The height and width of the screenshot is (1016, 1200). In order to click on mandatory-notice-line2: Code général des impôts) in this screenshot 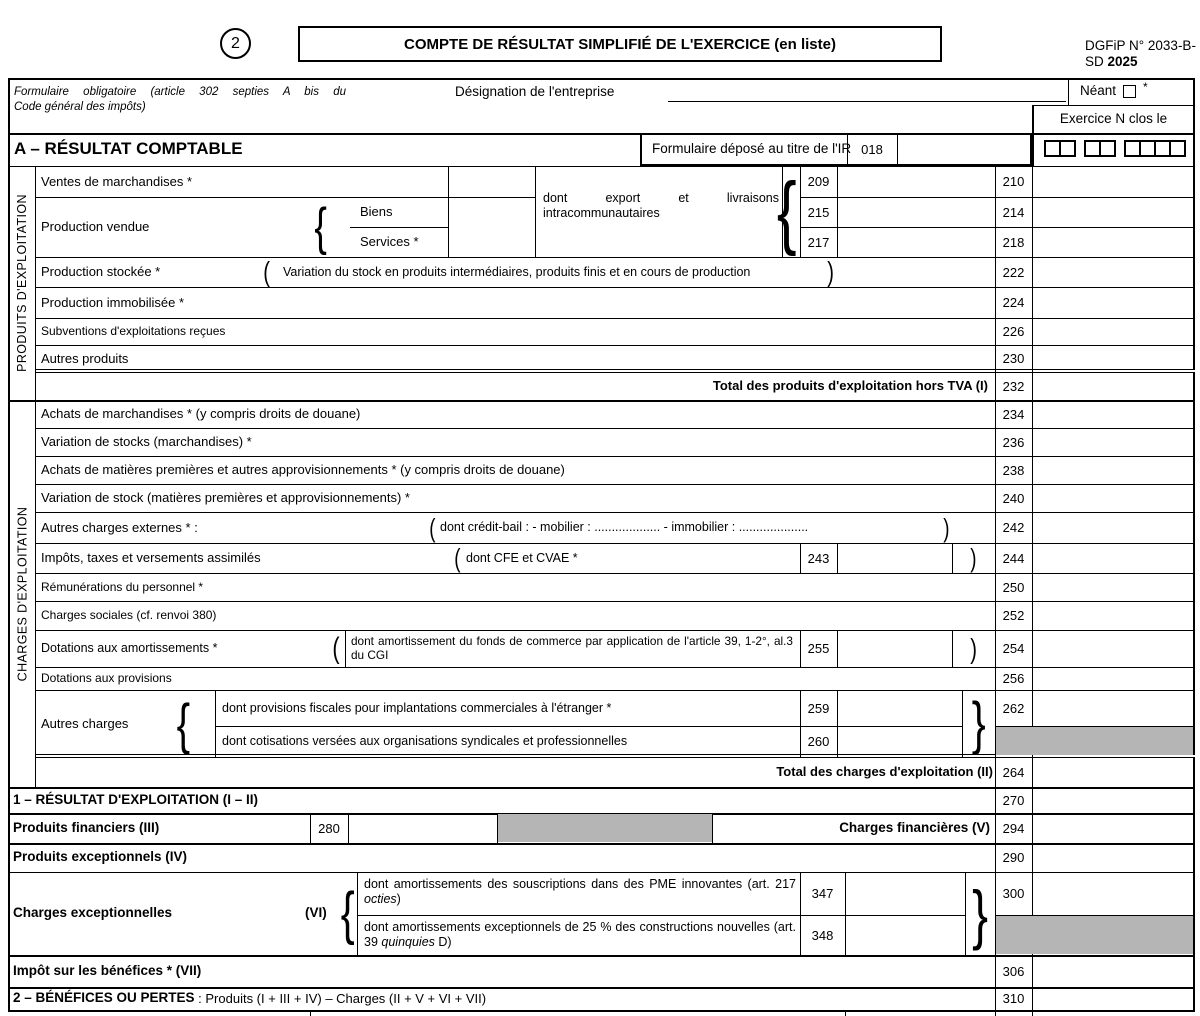, I will do `click(80, 107)`.